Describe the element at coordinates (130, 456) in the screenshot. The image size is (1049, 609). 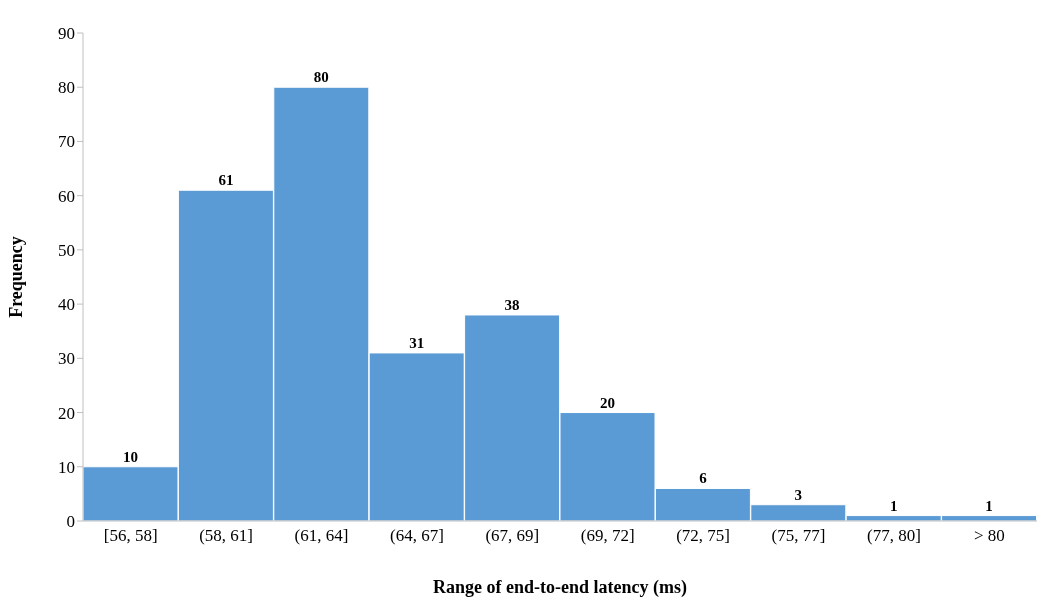
I see `data-label: 10` at that location.